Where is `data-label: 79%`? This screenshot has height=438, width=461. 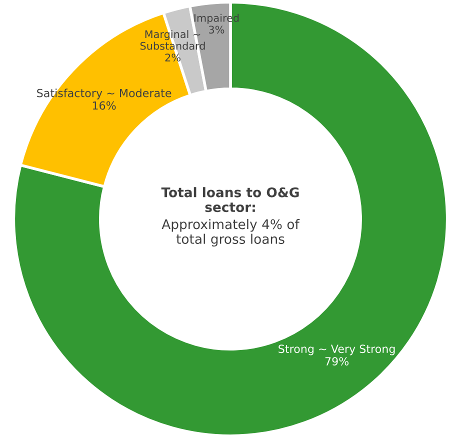 data-label: 79% is located at coordinates (337, 361).